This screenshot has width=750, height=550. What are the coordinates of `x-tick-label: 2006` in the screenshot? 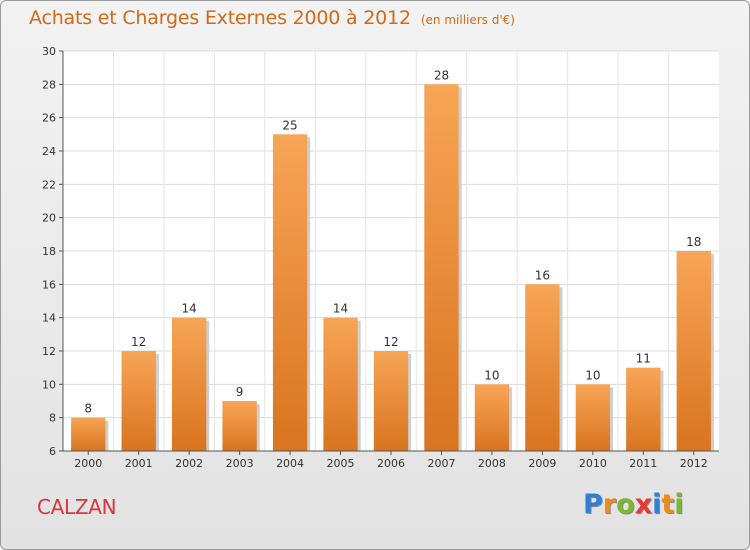 It's located at (391, 463).